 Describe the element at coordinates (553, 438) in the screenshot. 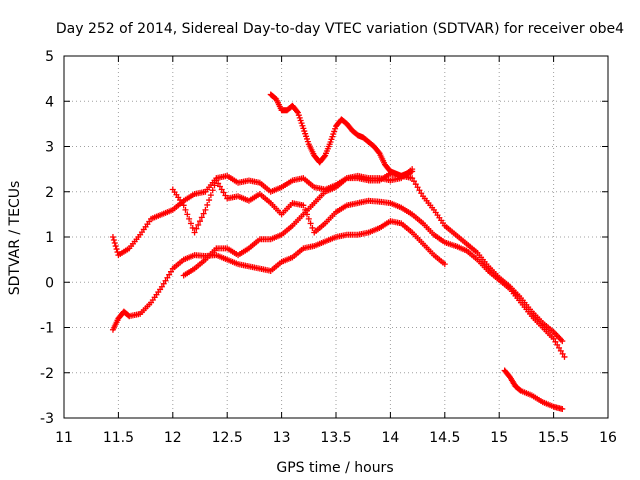

I see `x-tick-label: 15.5` at that location.